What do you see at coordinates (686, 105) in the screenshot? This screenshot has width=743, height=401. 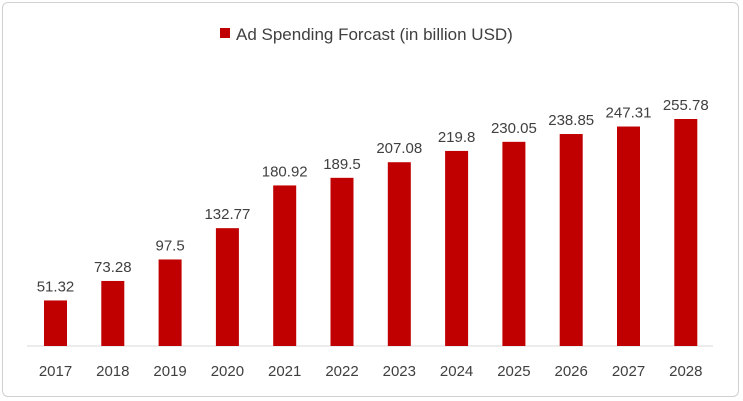 I see `data-label-2028: 255.78` at bounding box center [686, 105].